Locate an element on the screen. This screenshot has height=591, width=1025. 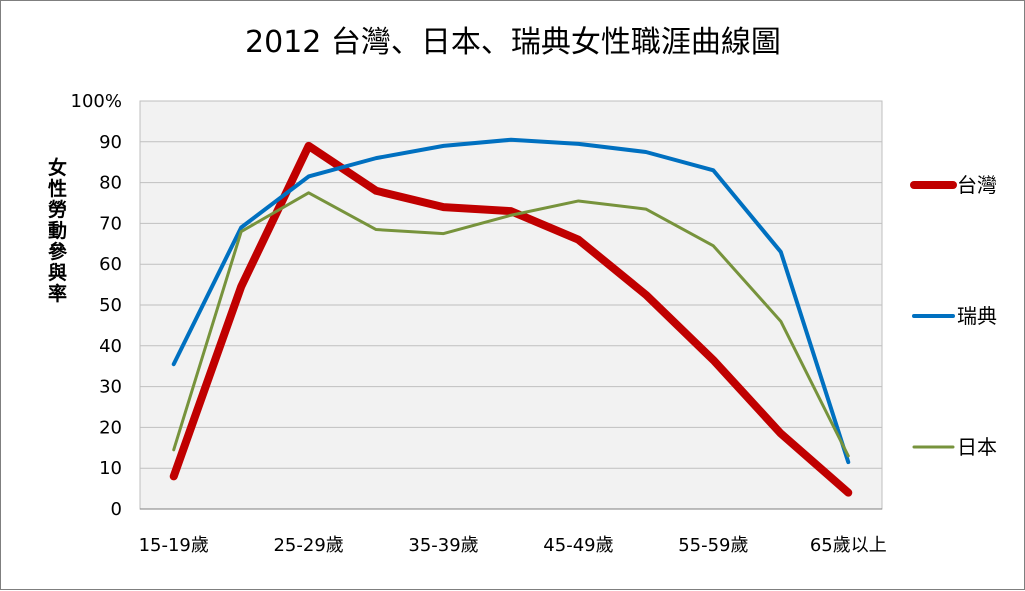
x-tick-label: 55-59歲 is located at coordinates (713, 545).